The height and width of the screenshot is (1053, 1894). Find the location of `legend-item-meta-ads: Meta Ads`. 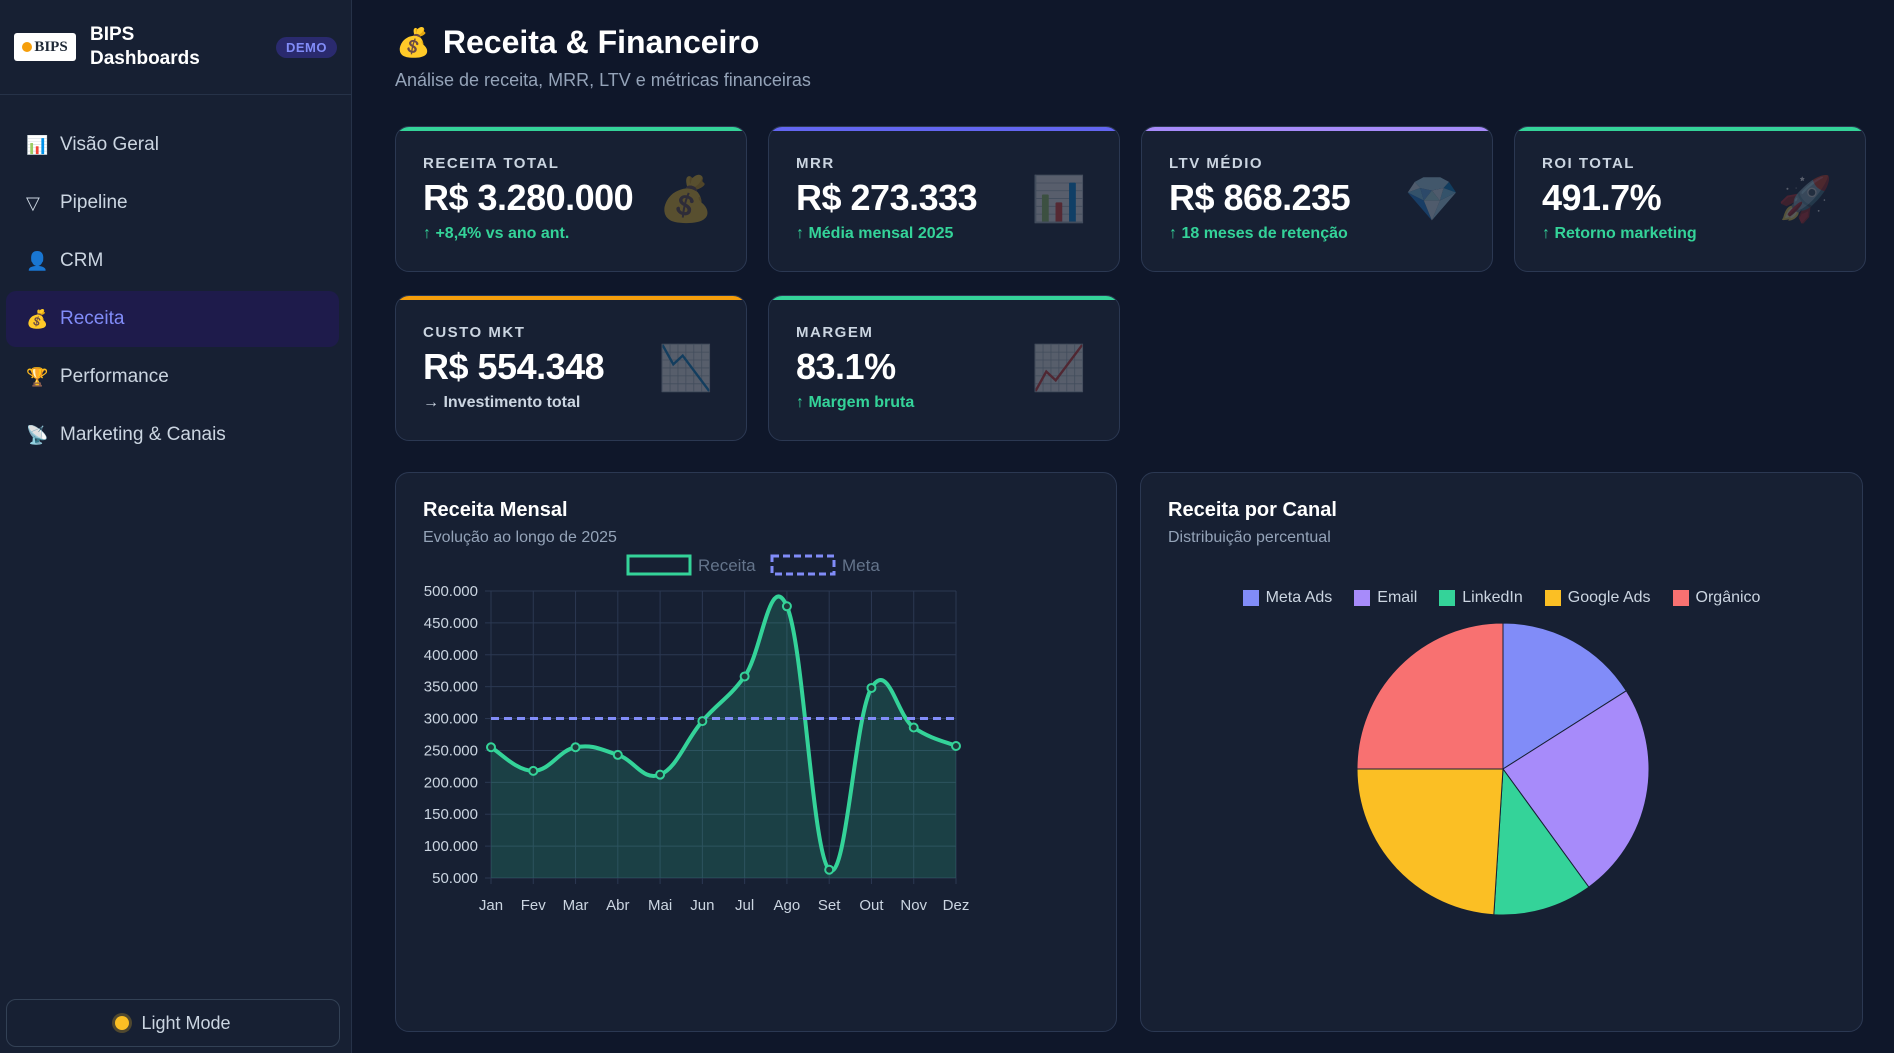

legend-item-meta-ads: Meta Ads is located at coordinates (1287, 598).